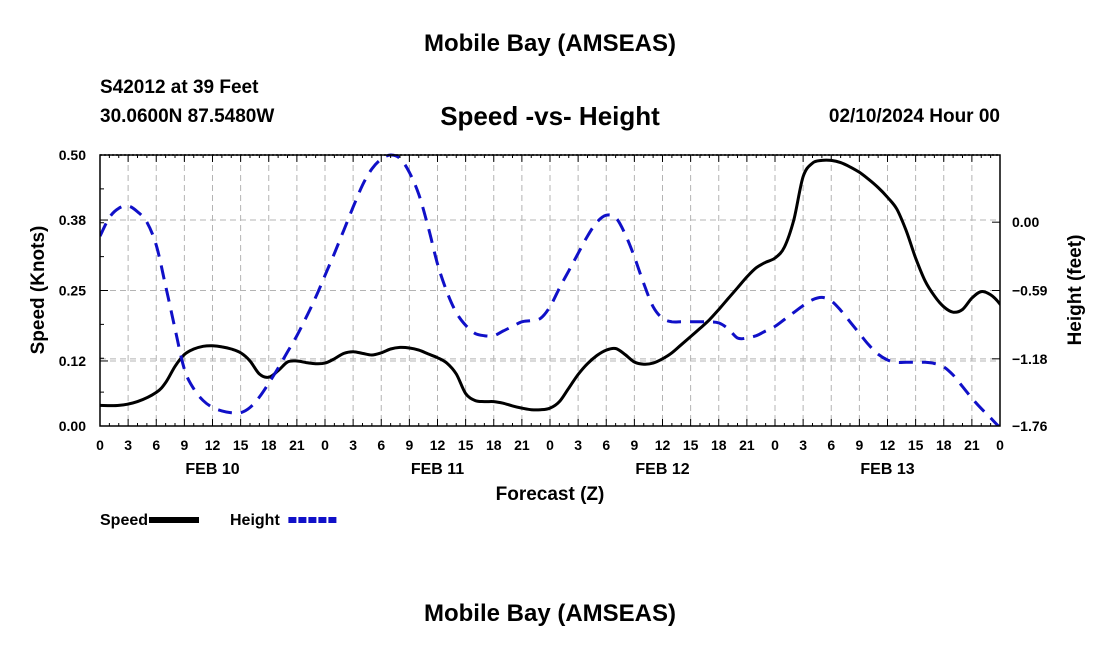 The height and width of the screenshot is (650, 1100). I want to click on y-tick-label: 0.50, so click(72, 155).